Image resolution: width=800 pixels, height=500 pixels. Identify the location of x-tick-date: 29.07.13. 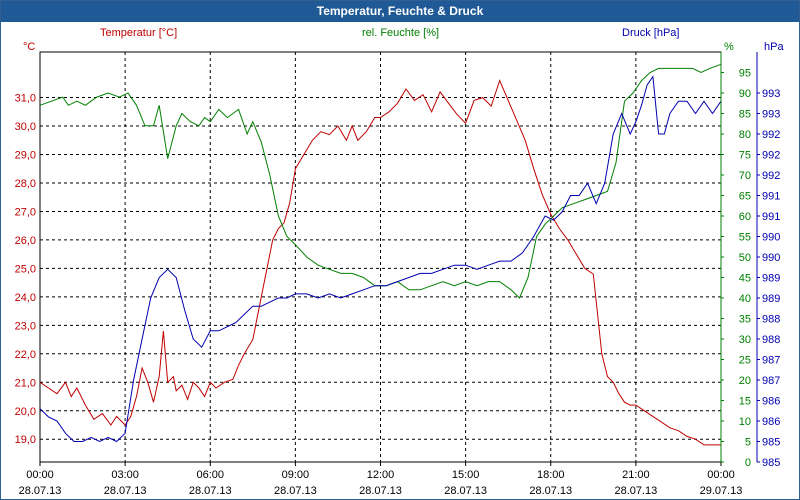
(721, 491).